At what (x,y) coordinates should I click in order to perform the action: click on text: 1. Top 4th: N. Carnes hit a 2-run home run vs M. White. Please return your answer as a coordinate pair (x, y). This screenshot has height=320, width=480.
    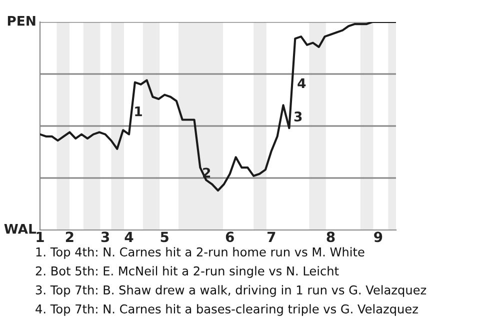
    Looking at the image, I should click on (200, 253).